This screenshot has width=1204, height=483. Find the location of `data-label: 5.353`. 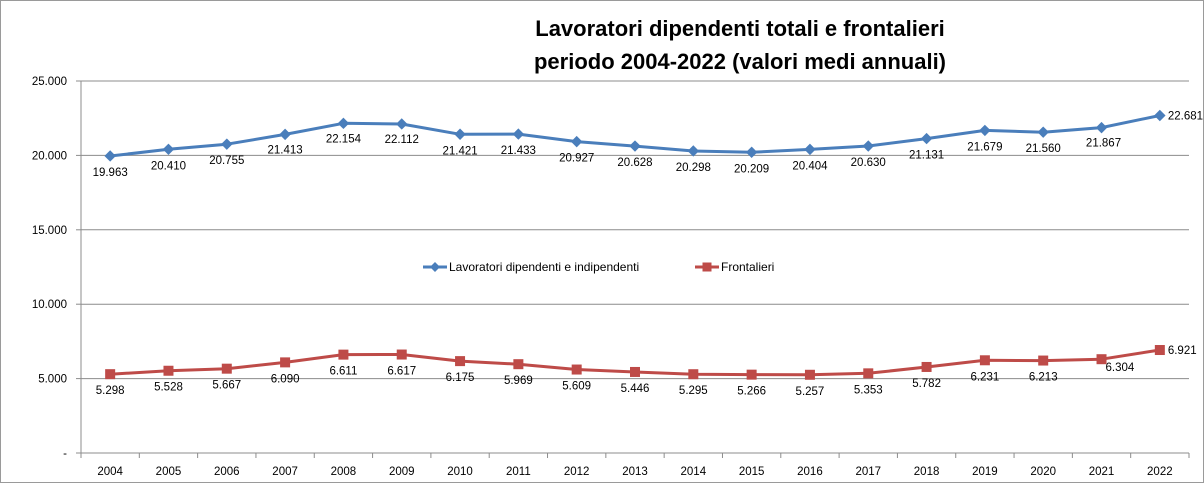

data-label: 5.353 is located at coordinates (868, 390).